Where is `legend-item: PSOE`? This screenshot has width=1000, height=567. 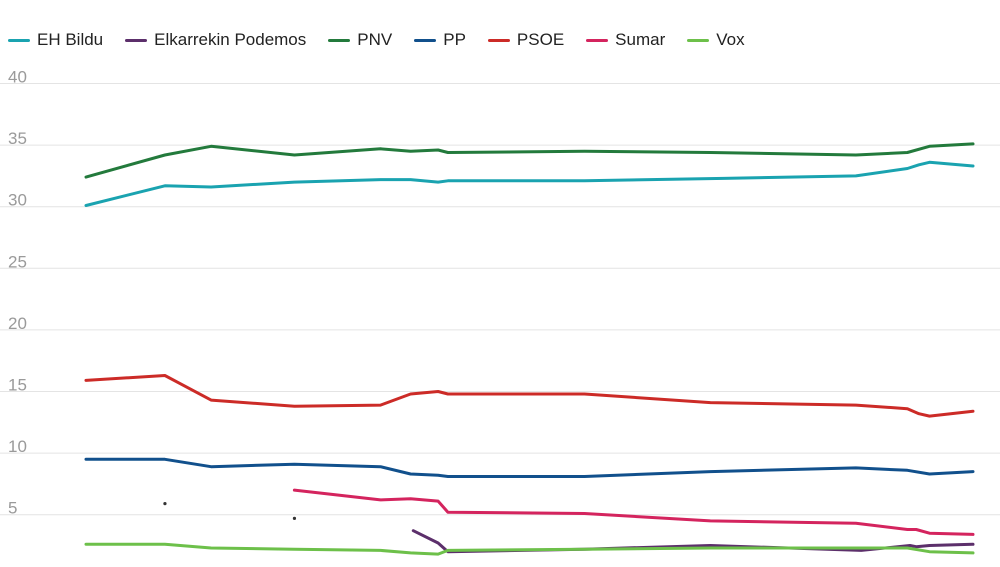
legend-item: PSOE is located at coordinates (526, 40).